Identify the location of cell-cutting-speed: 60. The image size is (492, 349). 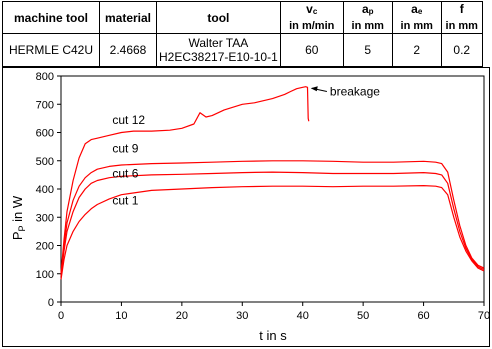
(311, 50).